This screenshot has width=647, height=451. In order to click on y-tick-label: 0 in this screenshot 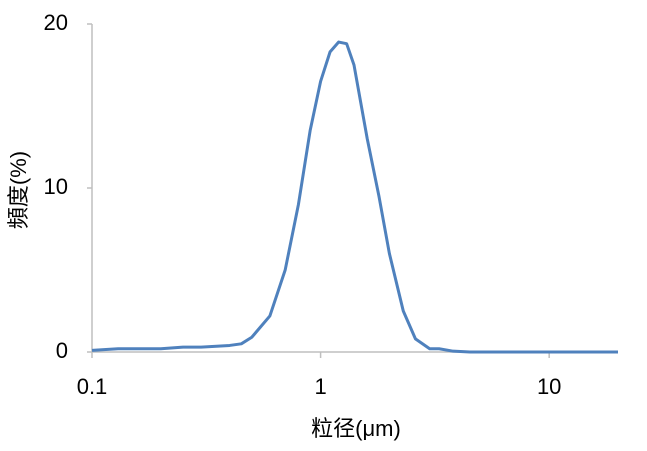, I will do `click(62, 350)`.